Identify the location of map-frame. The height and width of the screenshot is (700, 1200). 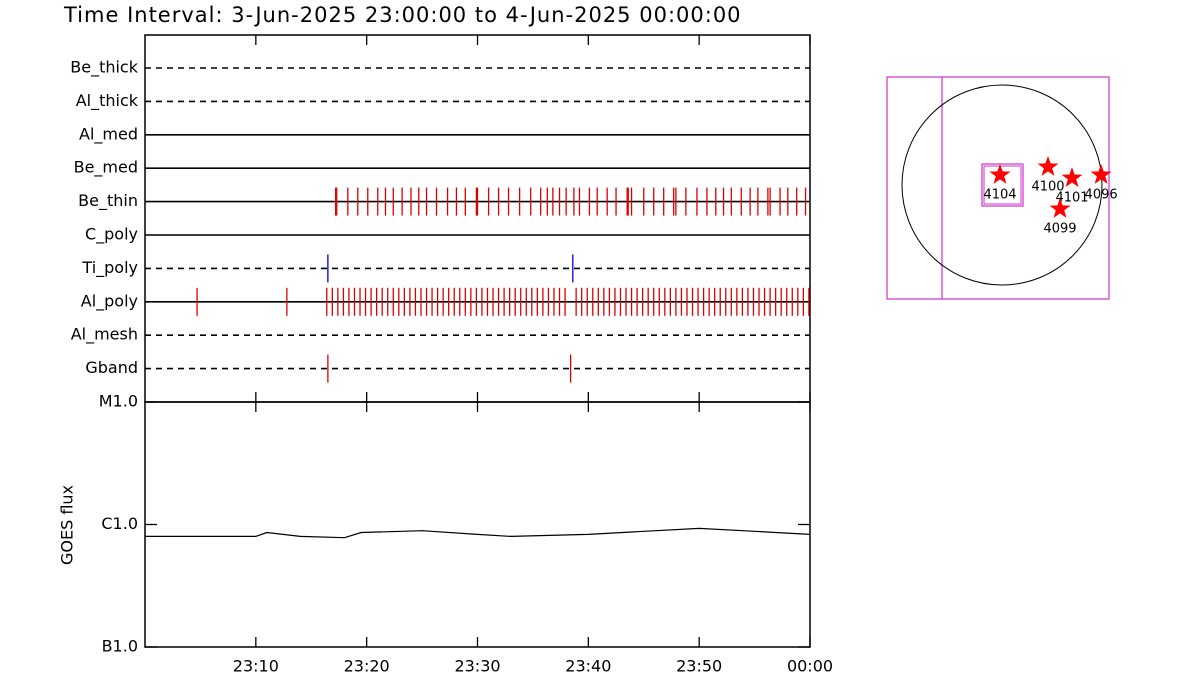
(998, 188).